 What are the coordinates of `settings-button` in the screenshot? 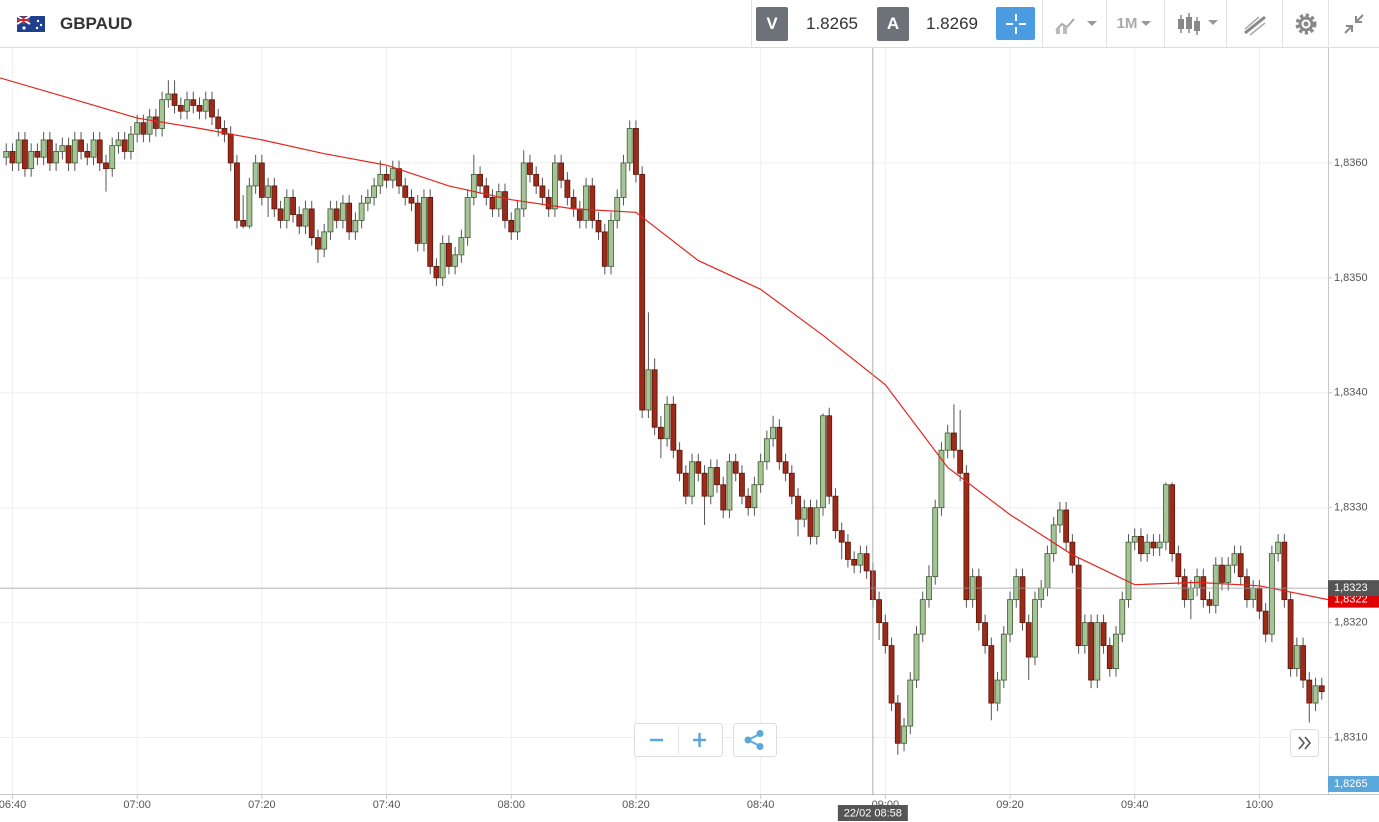 It's located at (1305, 23).